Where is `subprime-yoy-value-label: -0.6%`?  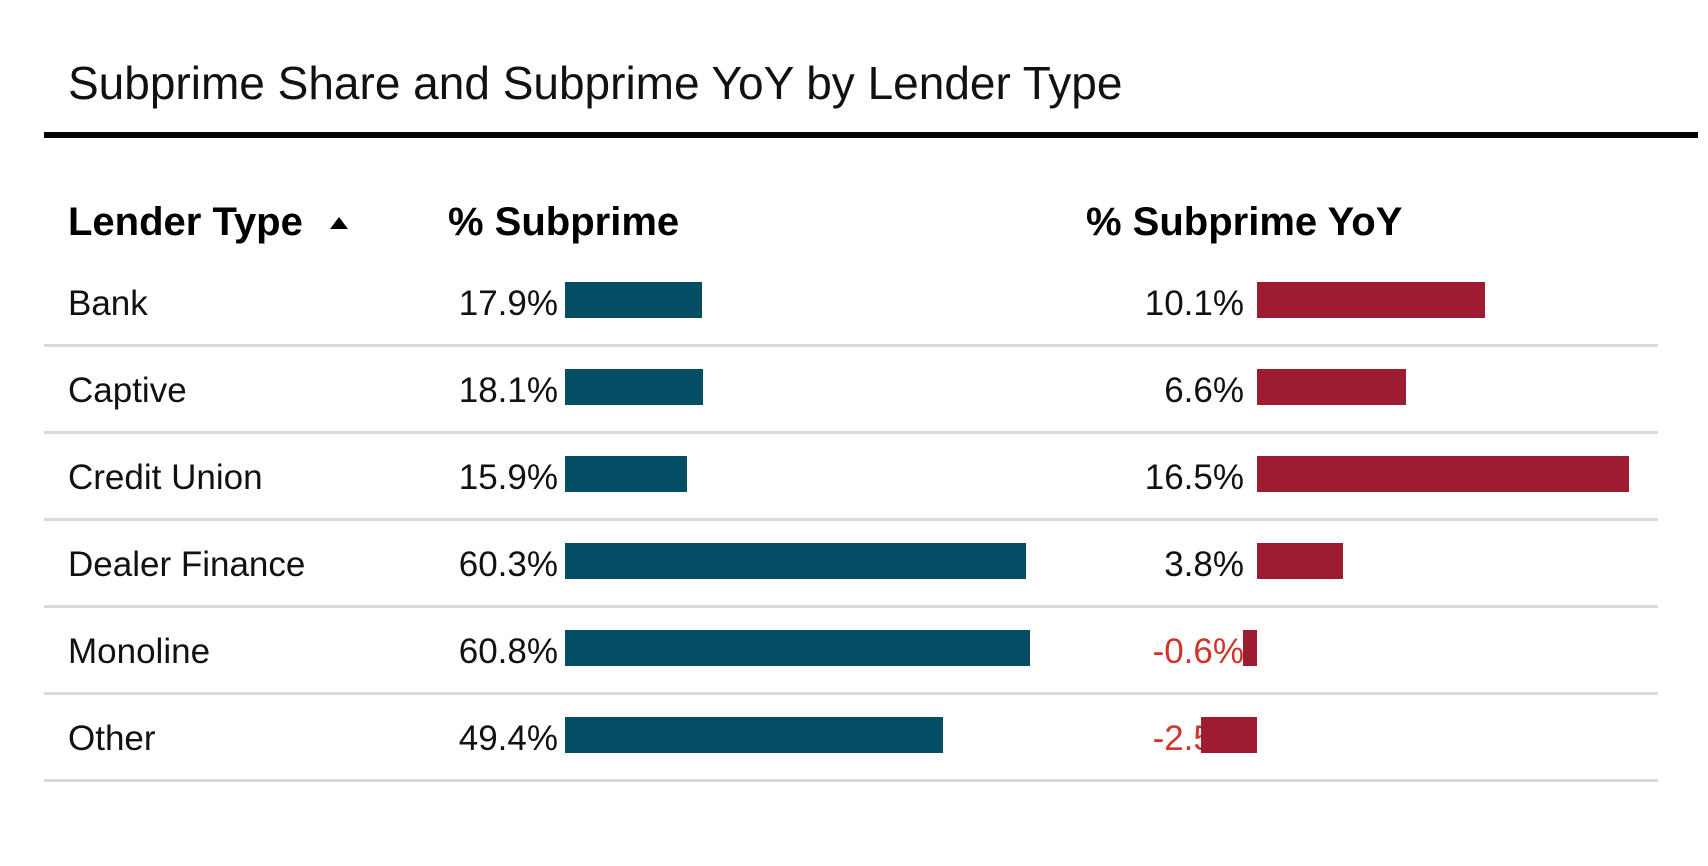
subprime-yoy-value-label: -0.6% is located at coordinates (1198, 651).